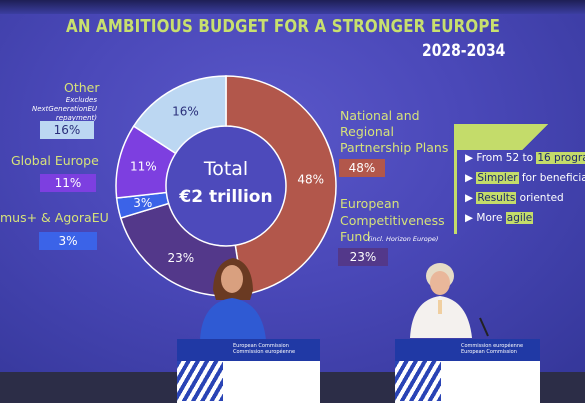 Image resolution: width=585 pixels, height=403 pixels. I want to click on speakers, so click(344, 299).